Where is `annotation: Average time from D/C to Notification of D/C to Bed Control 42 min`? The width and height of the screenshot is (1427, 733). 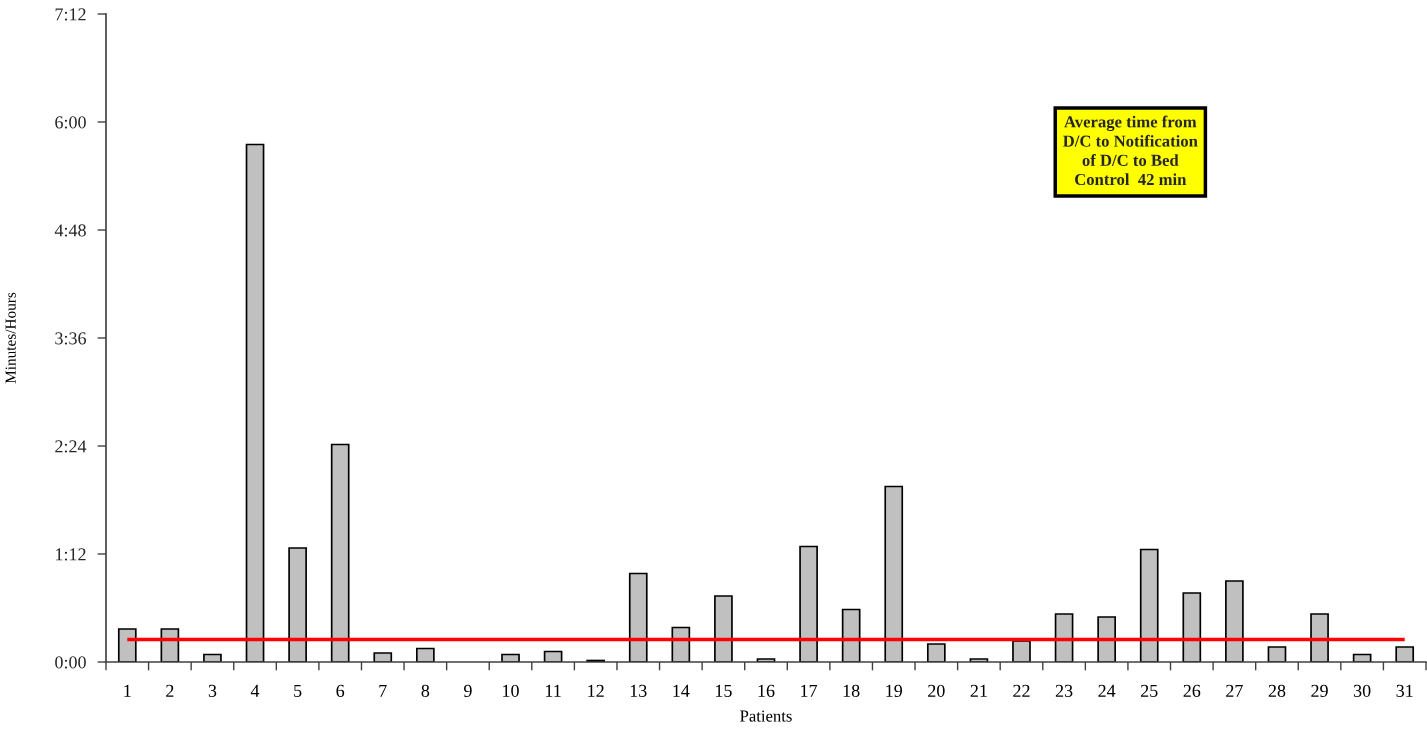 annotation: Average time from D/C to Notification of D/C to Bed Control 42 min is located at coordinates (1130, 150).